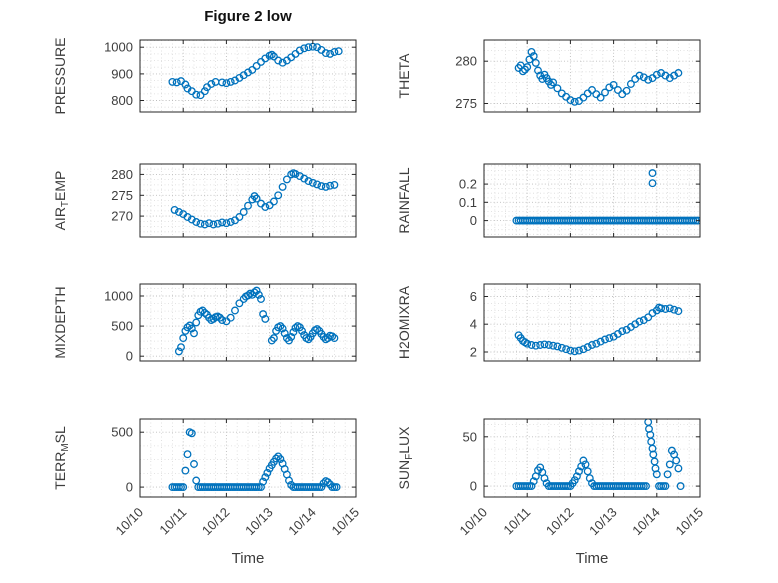 This screenshot has width=778, height=583. I want to click on svg-text: 800, so click(122, 100).